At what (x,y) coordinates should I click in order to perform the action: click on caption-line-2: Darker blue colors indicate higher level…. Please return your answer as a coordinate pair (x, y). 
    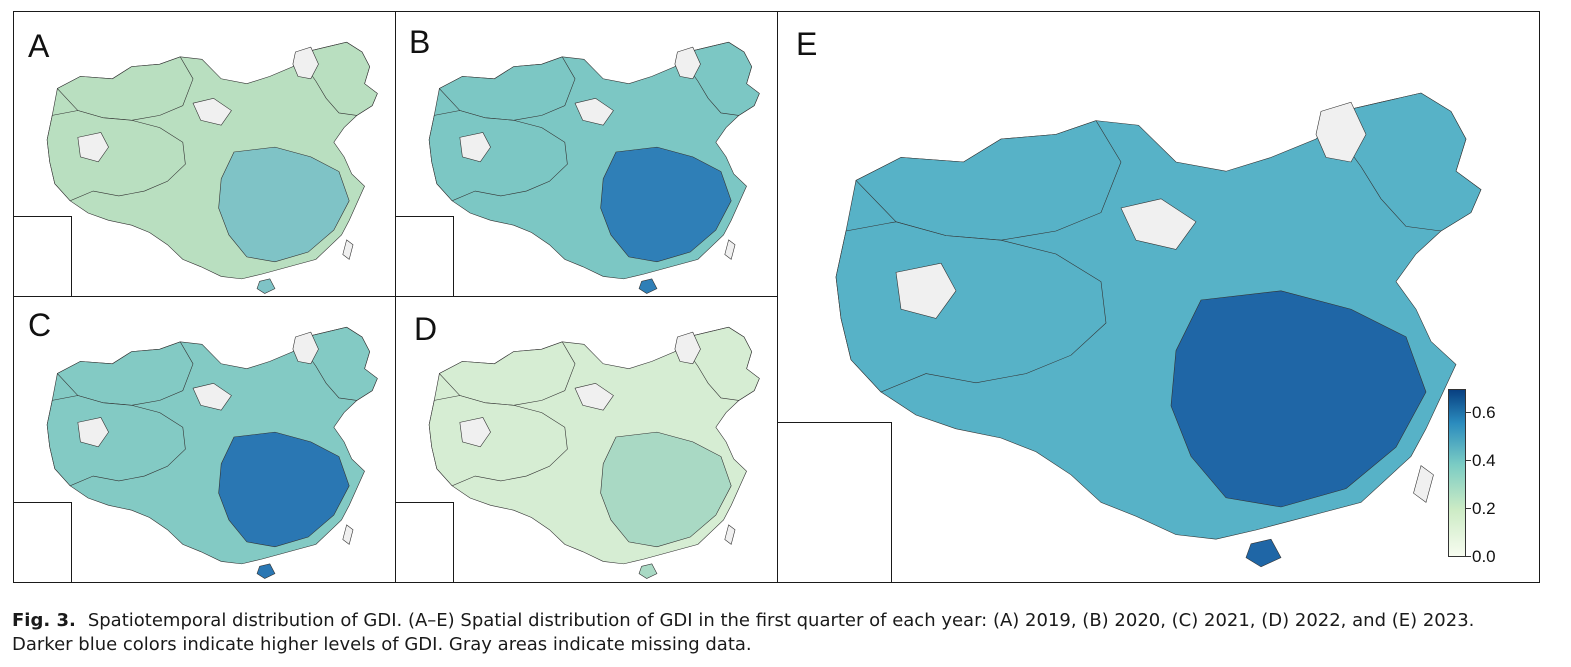
    Looking at the image, I should click on (382, 644).